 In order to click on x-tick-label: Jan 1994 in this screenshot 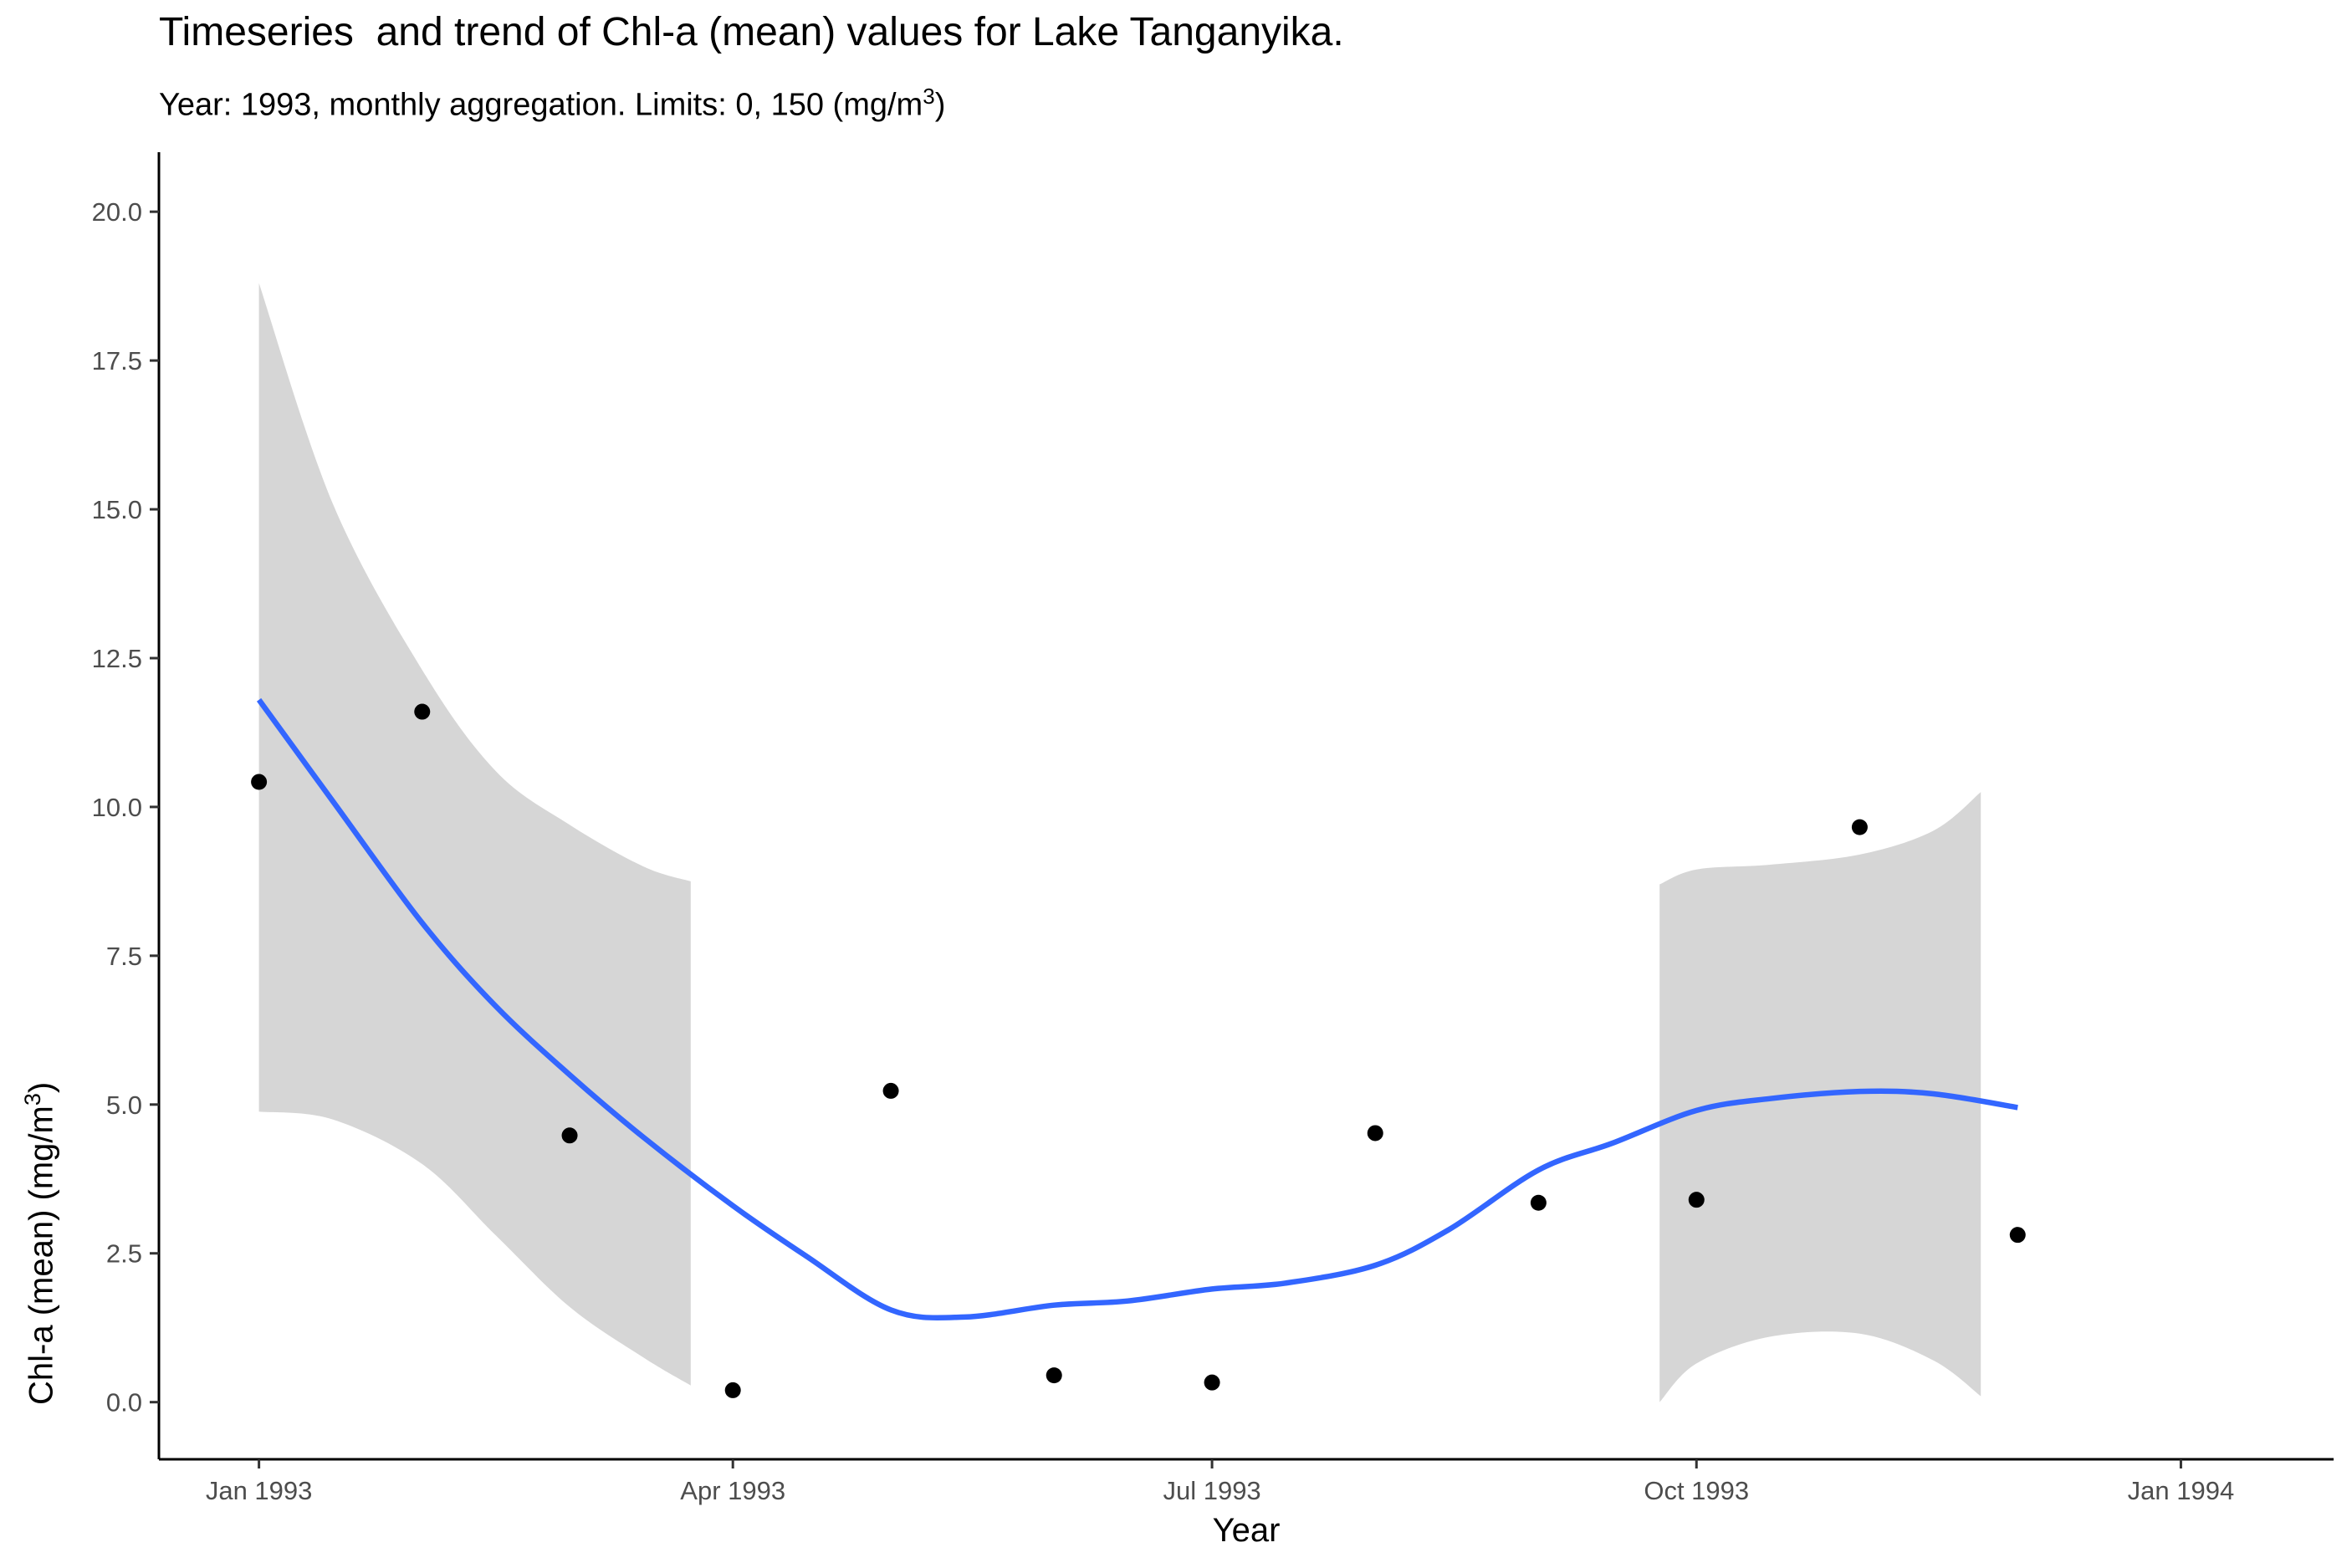, I will do `click(2181, 1490)`.